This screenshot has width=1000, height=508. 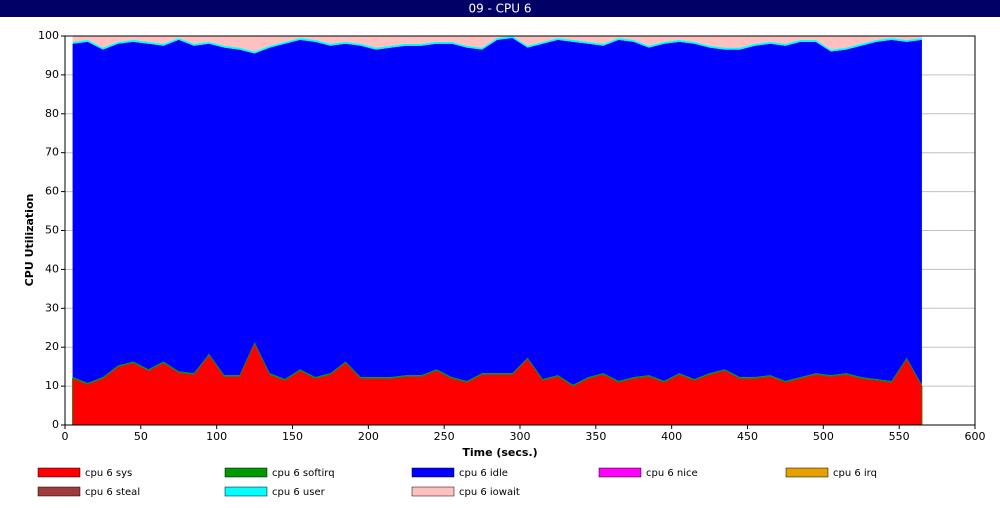 I want to click on y-tick-label: 0, so click(x=55, y=424).